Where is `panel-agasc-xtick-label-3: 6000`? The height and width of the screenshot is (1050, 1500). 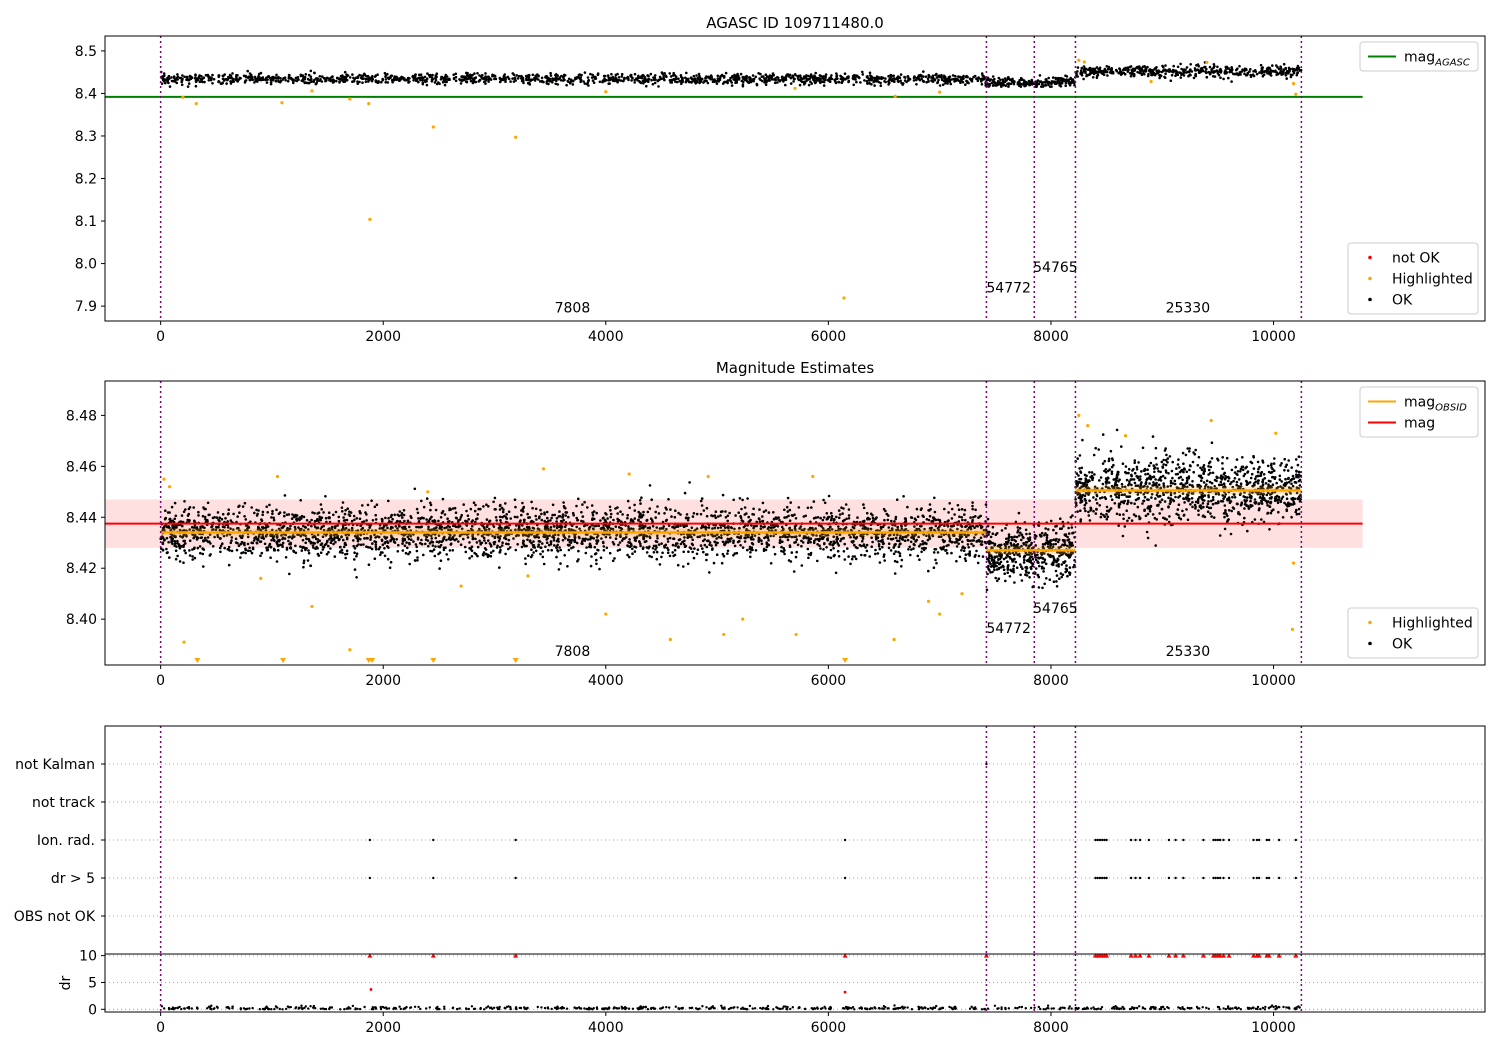
panel-agasc-xtick-label-3: 6000 is located at coordinates (829, 337).